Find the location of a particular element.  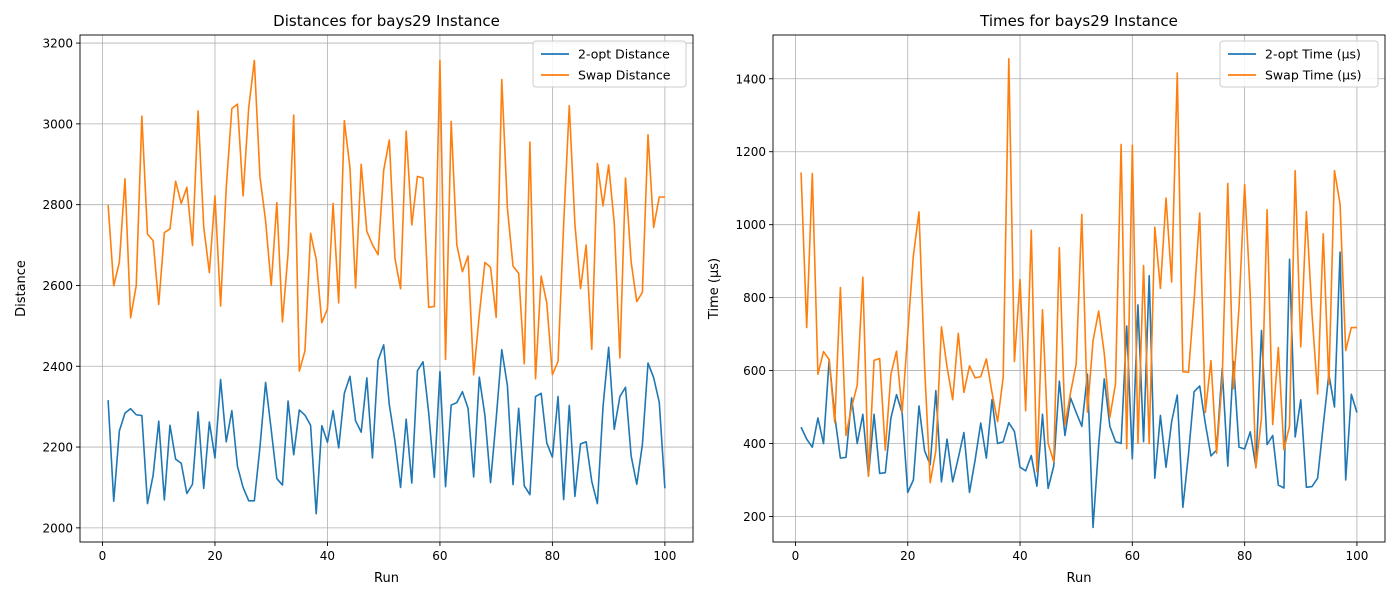

time-x-axis-label: Run is located at coordinates (1079, 578).